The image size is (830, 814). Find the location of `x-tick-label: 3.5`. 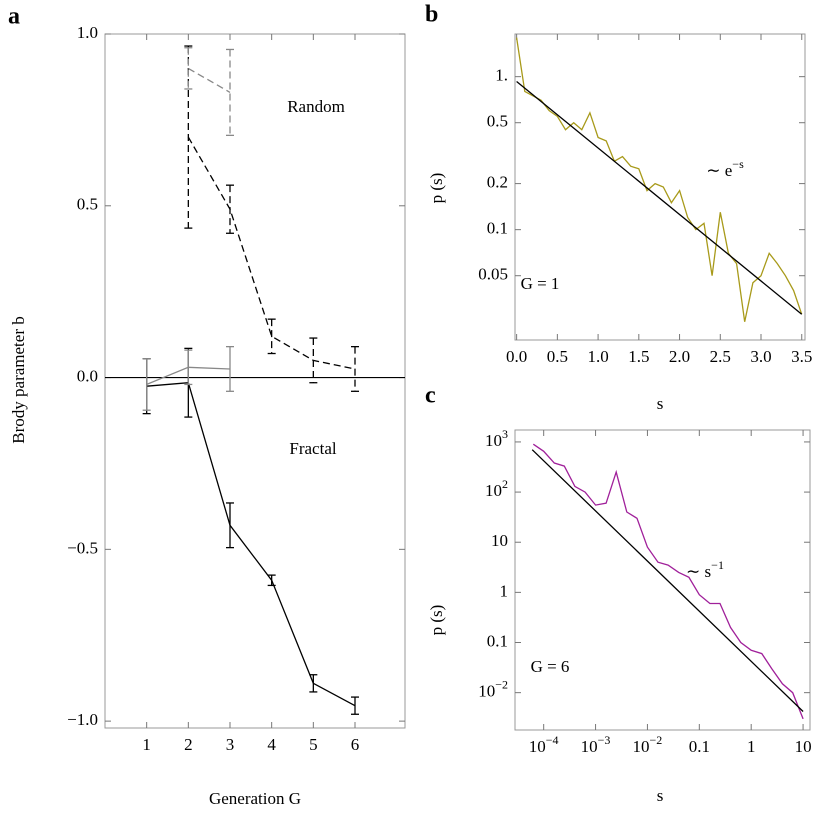

x-tick-label: 3.5 is located at coordinates (801, 356).